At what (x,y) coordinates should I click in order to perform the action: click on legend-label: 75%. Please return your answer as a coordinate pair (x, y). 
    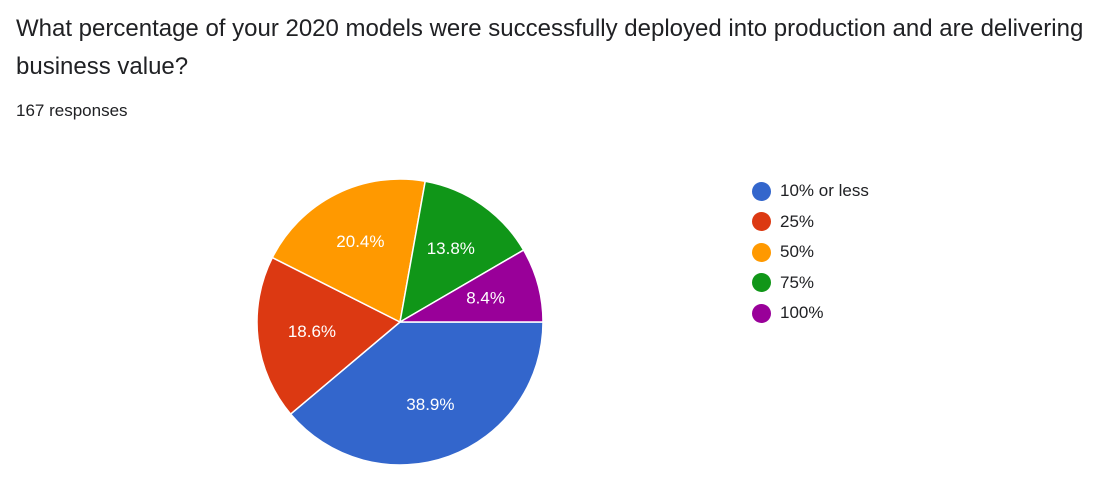
    Looking at the image, I should click on (797, 282).